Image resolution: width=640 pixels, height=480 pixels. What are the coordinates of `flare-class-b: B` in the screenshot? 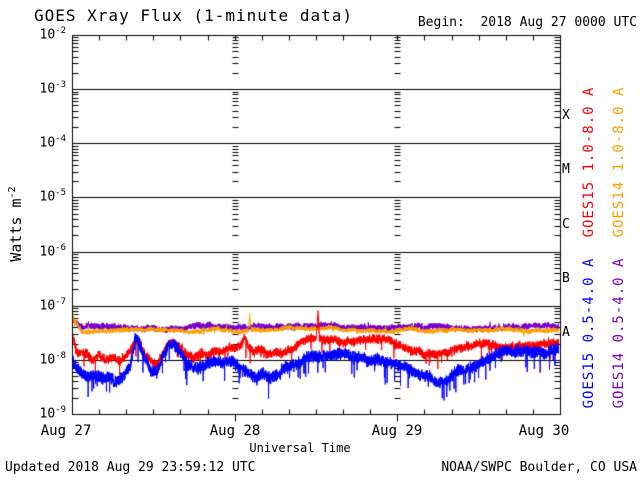 It's located at (566, 278).